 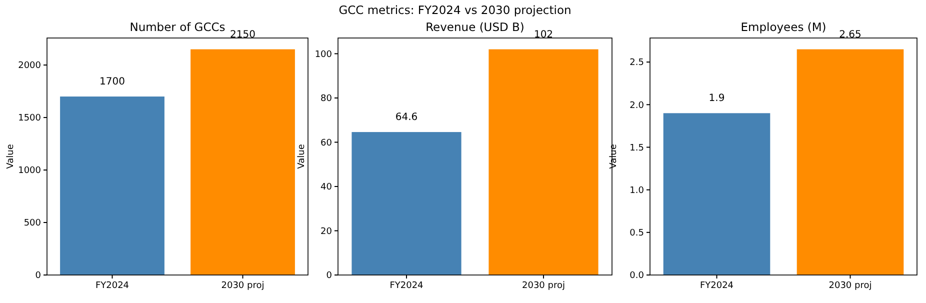 What do you see at coordinates (637, 148) in the screenshot?
I see `y-tick-label: 1.5` at bounding box center [637, 148].